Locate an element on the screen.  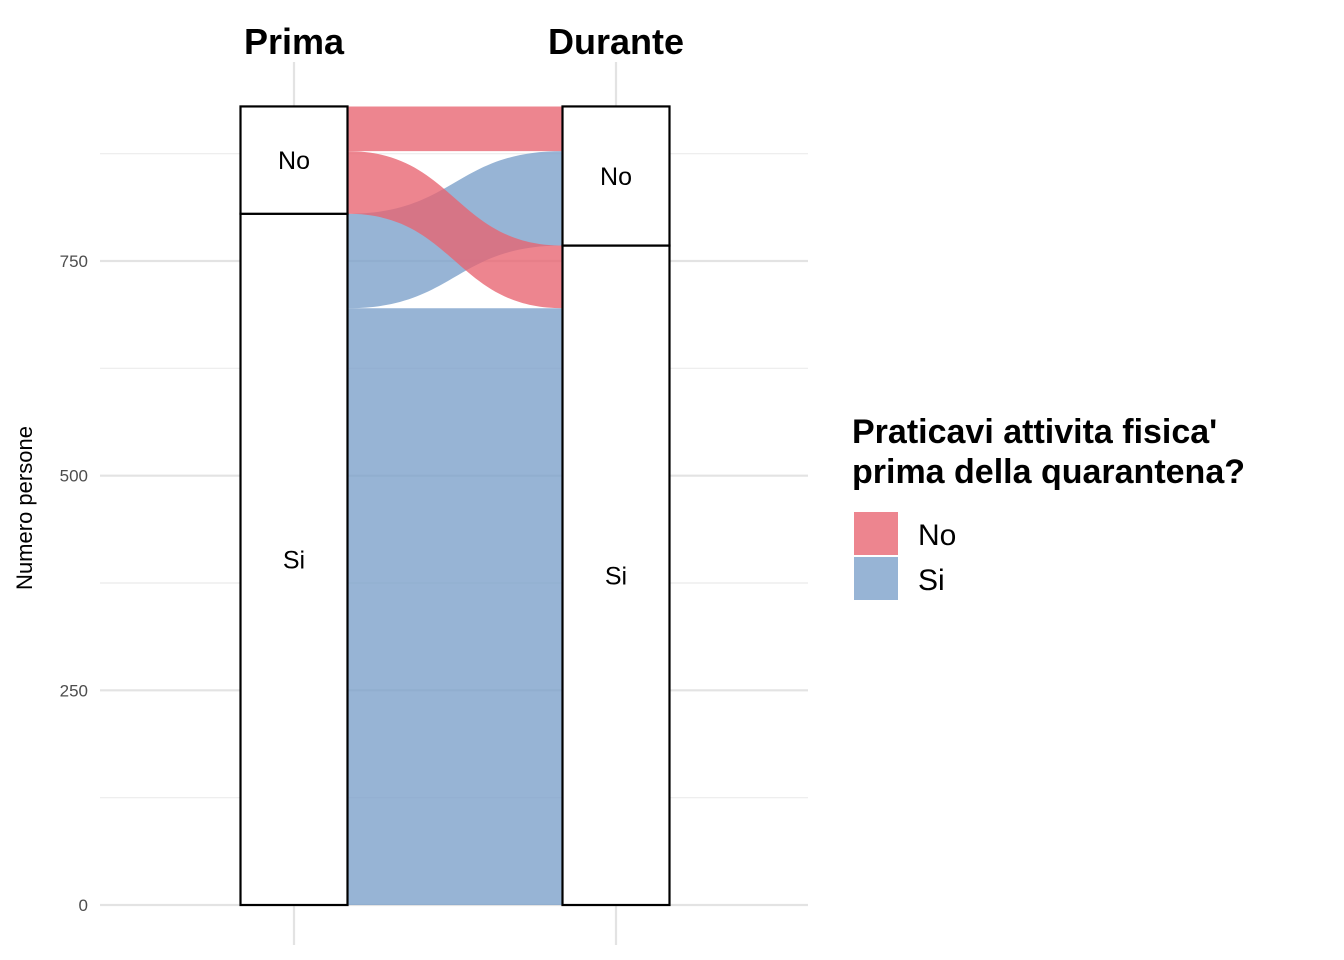
stratum-label-prima-si: Si is located at coordinates (294, 560).